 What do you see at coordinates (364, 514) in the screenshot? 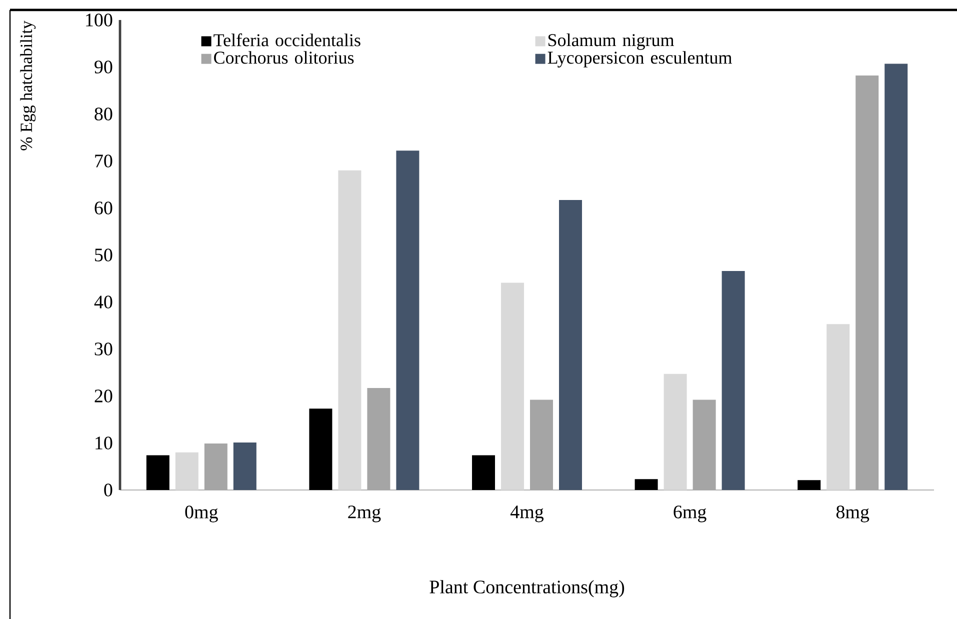
I see `x-tick-label: 2mg` at bounding box center [364, 514].